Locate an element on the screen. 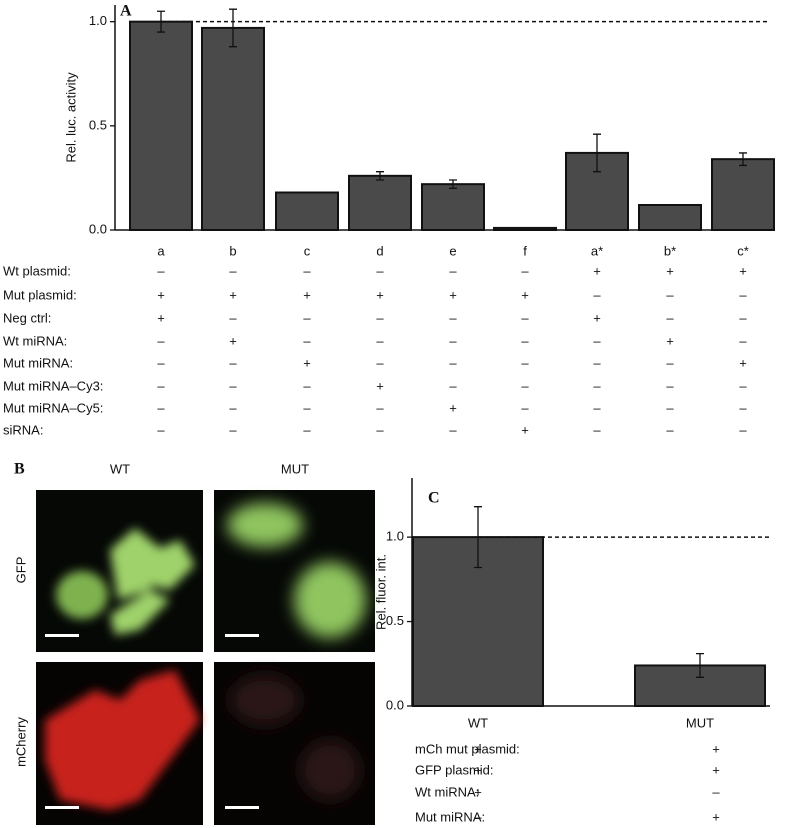 The image size is (785, 828). condition-label: Mut plasmid: is located at coordinates (40, 294).